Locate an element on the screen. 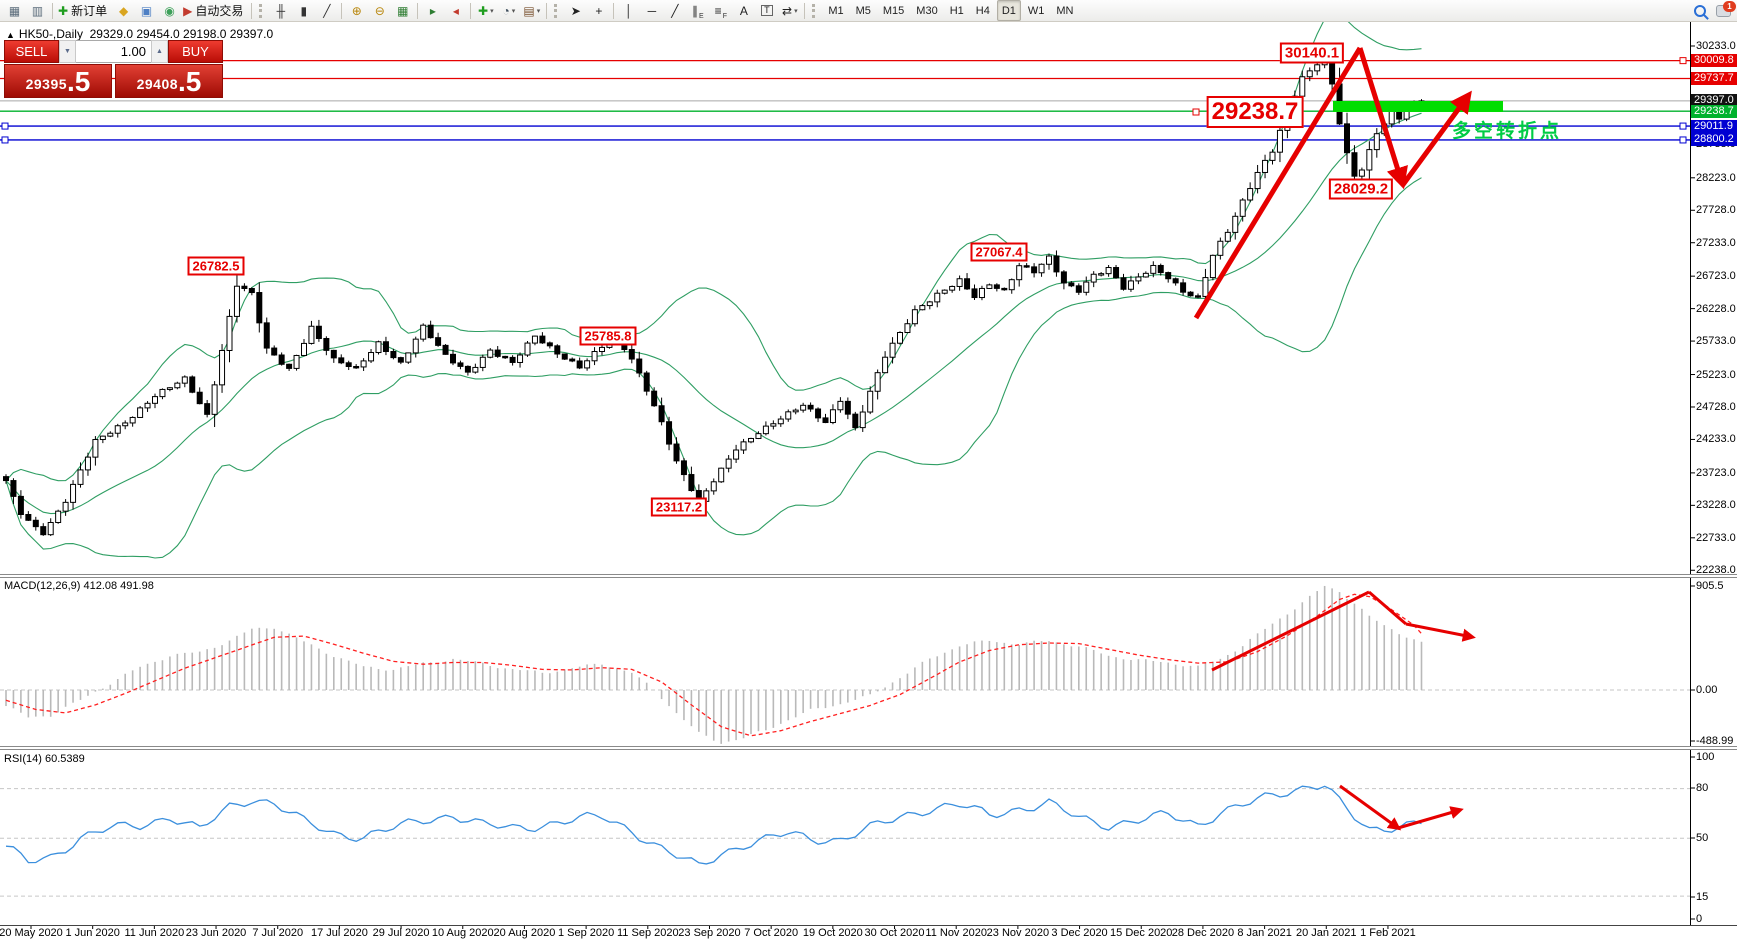 The height and width of the screenshot is (941, 1737). new-order-button: ✚ is located at coordinates (63, 10).